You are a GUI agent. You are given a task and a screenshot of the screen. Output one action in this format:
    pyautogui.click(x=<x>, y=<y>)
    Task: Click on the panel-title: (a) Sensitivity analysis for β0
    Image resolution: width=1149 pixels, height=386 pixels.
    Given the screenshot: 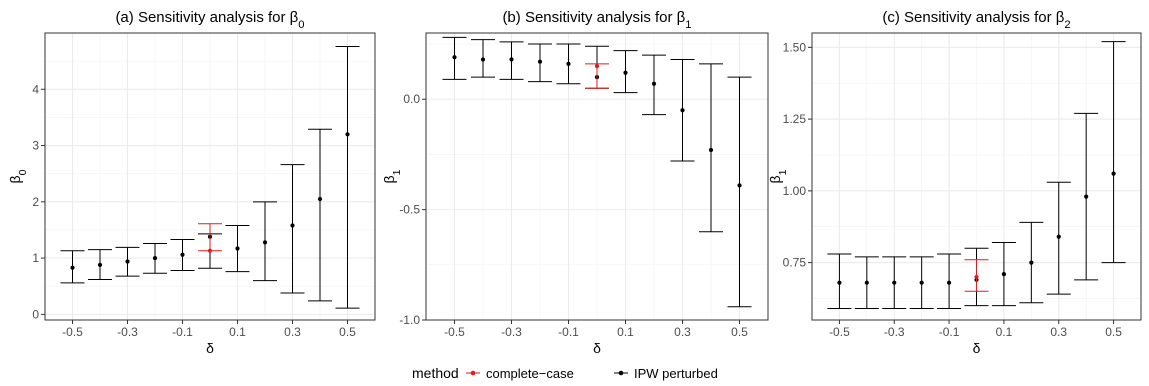 What is the action you would take?
    pyautogui.click(x=209, y=20)
    